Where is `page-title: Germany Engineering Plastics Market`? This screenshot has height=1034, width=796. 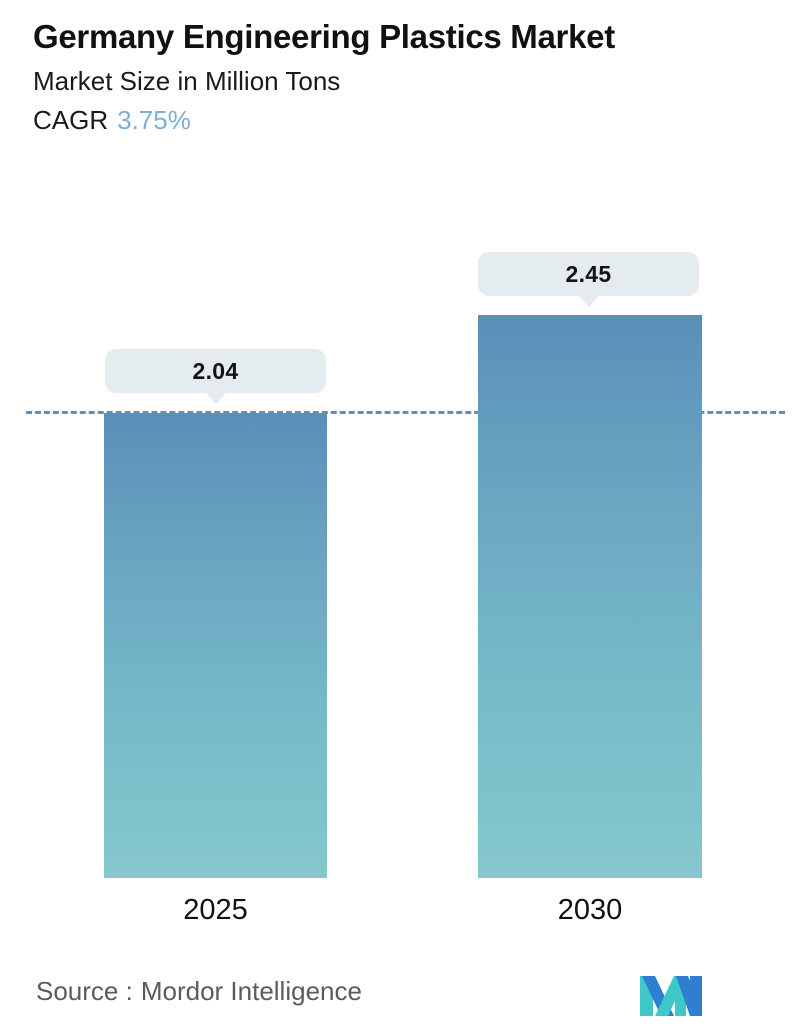
page-title: Germany Engineering Plastics Market is located at coordinates (324, 36).